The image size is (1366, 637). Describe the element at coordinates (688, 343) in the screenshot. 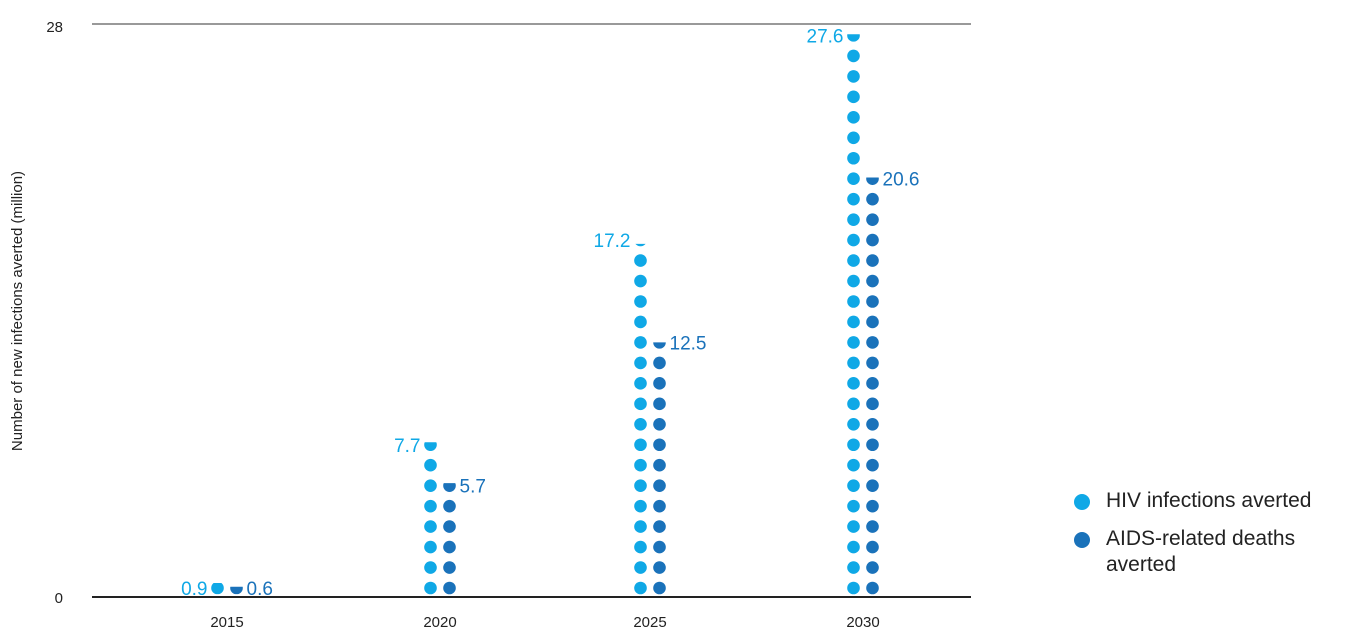

I see `aids-value-label: 12.5` at that location.